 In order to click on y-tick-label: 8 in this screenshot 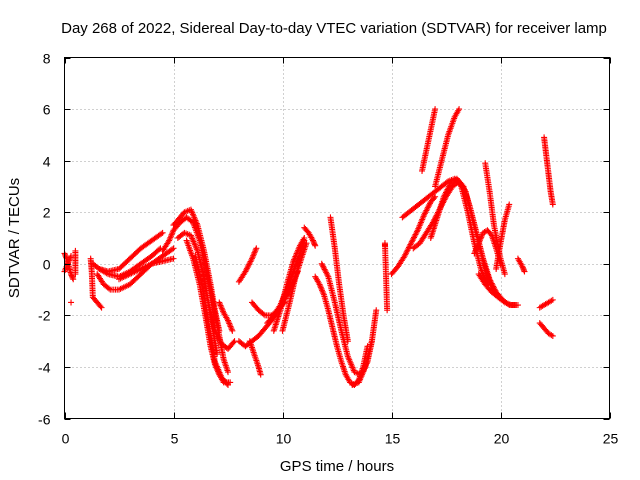, I will do `click(47, 59)`.